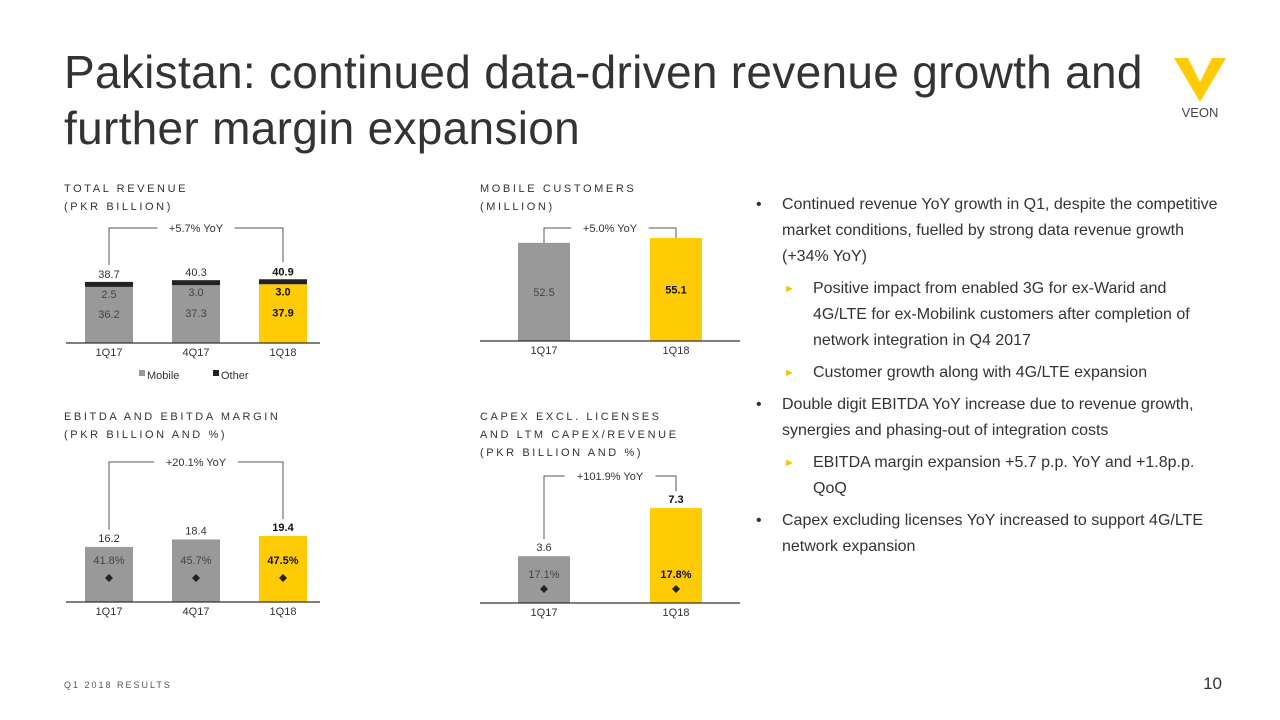  Describe the element at coordinates (282, 561) in the screenshot. I see `margin-label: 47.5%` at that location.